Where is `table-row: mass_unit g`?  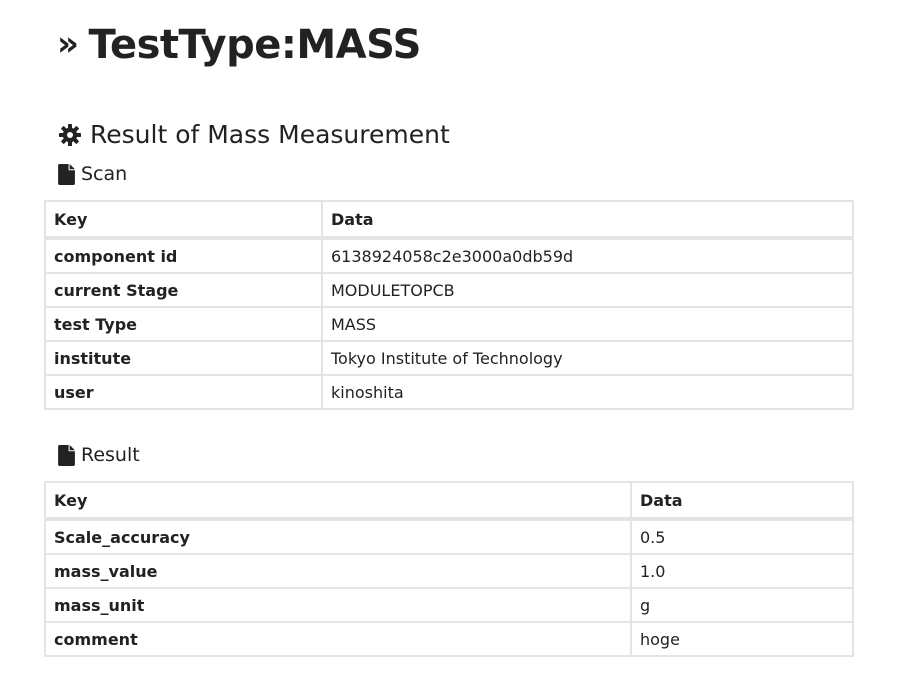 table-row: mass_unit g is located at coordinates (449, 605).